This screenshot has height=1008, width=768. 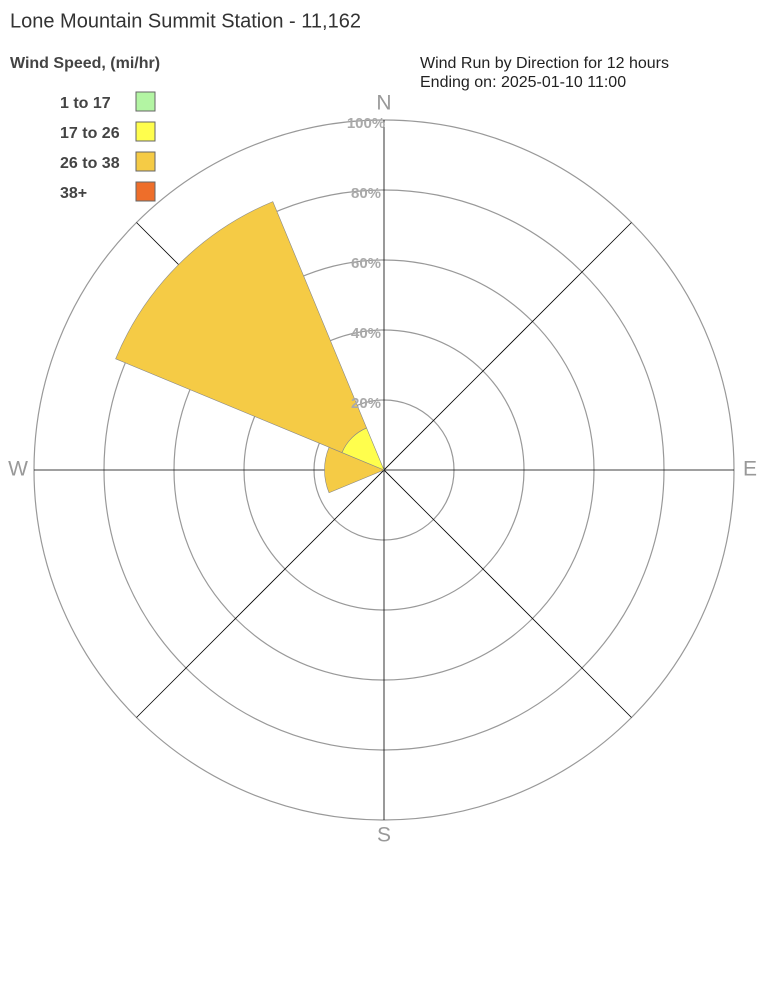 What do you see at coordinates (73, 193) in the screenshot?
I see `legend-label: 38+` at bounding box center [73, 193].